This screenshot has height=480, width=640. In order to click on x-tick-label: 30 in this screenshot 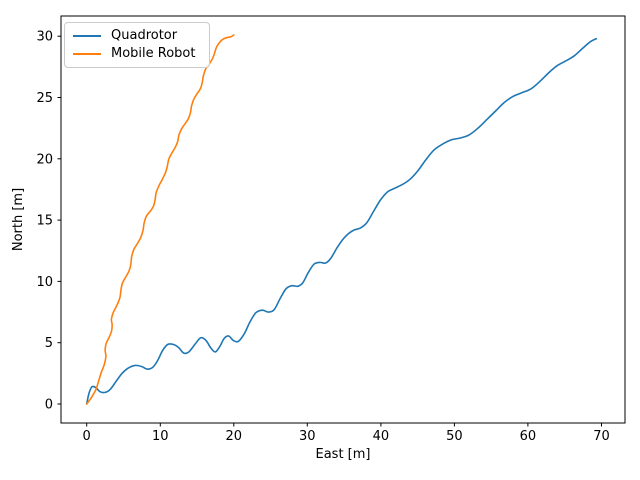, I will do `click(307, 436)`.